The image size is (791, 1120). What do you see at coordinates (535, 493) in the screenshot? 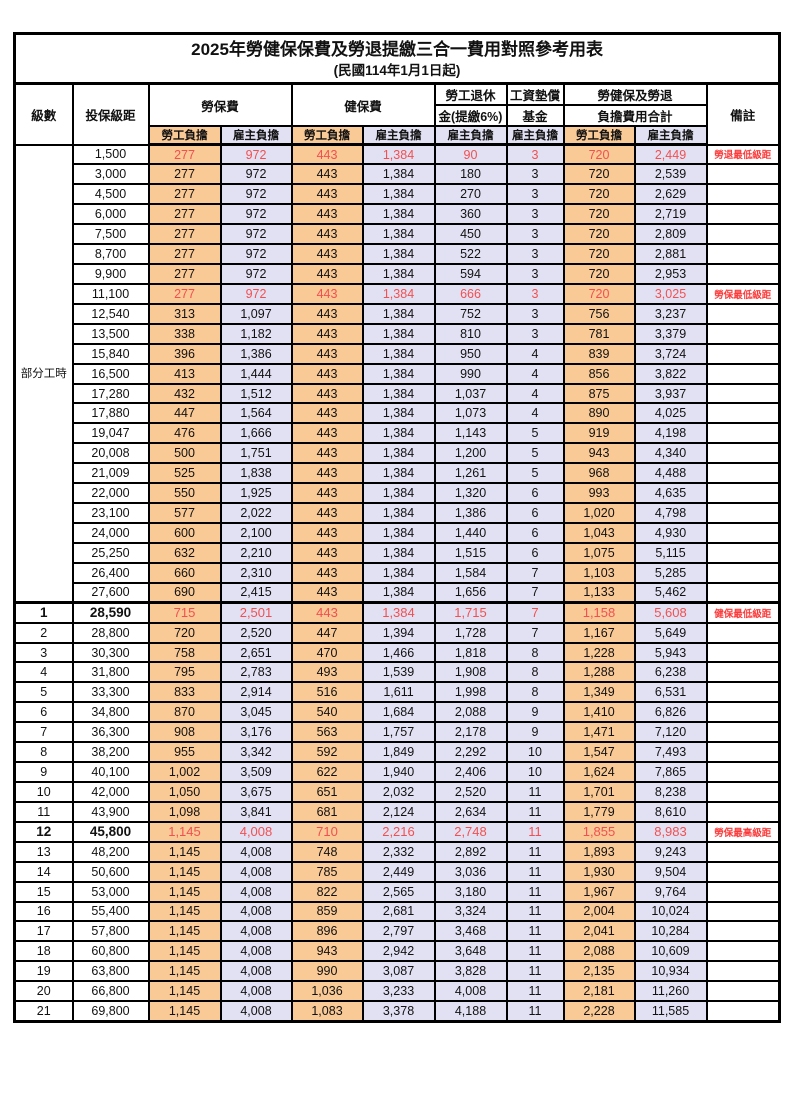
I see `value-cell: 6` at bounding box center [535, 493].